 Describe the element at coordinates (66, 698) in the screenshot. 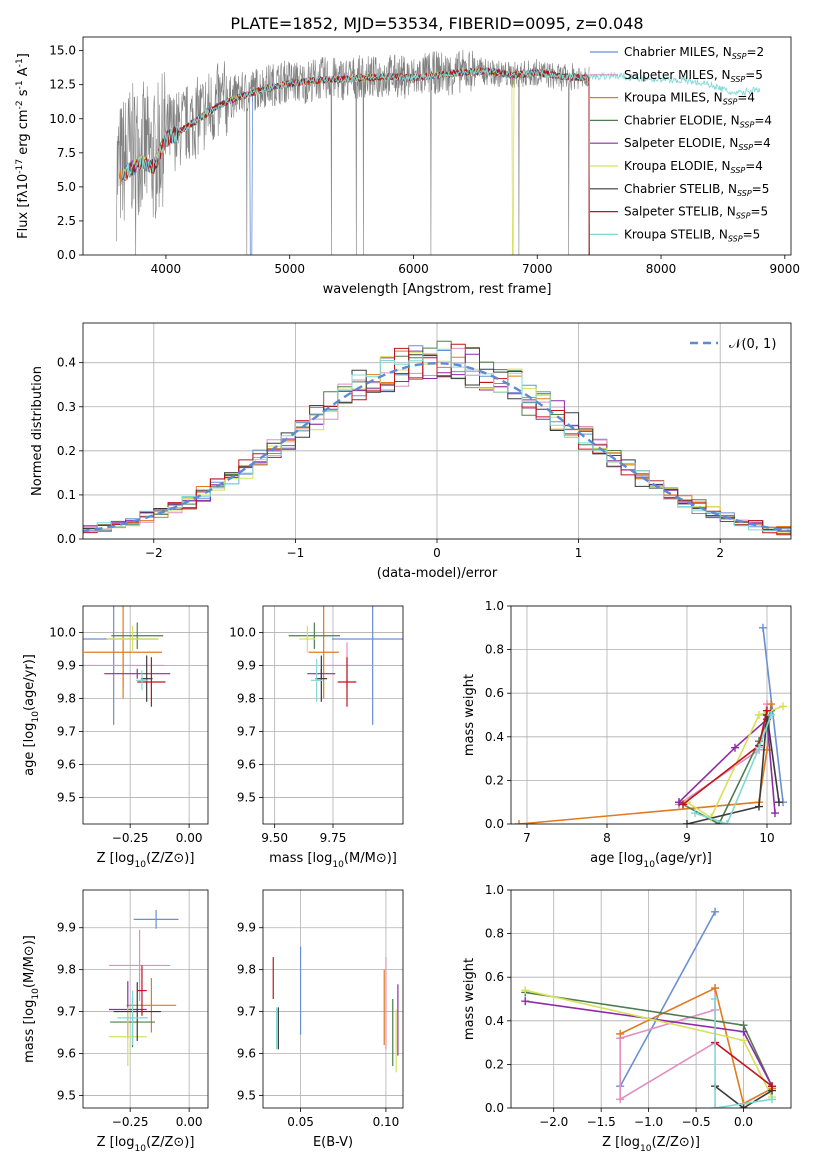

I see `y-tick-label: 9.8` at that location.